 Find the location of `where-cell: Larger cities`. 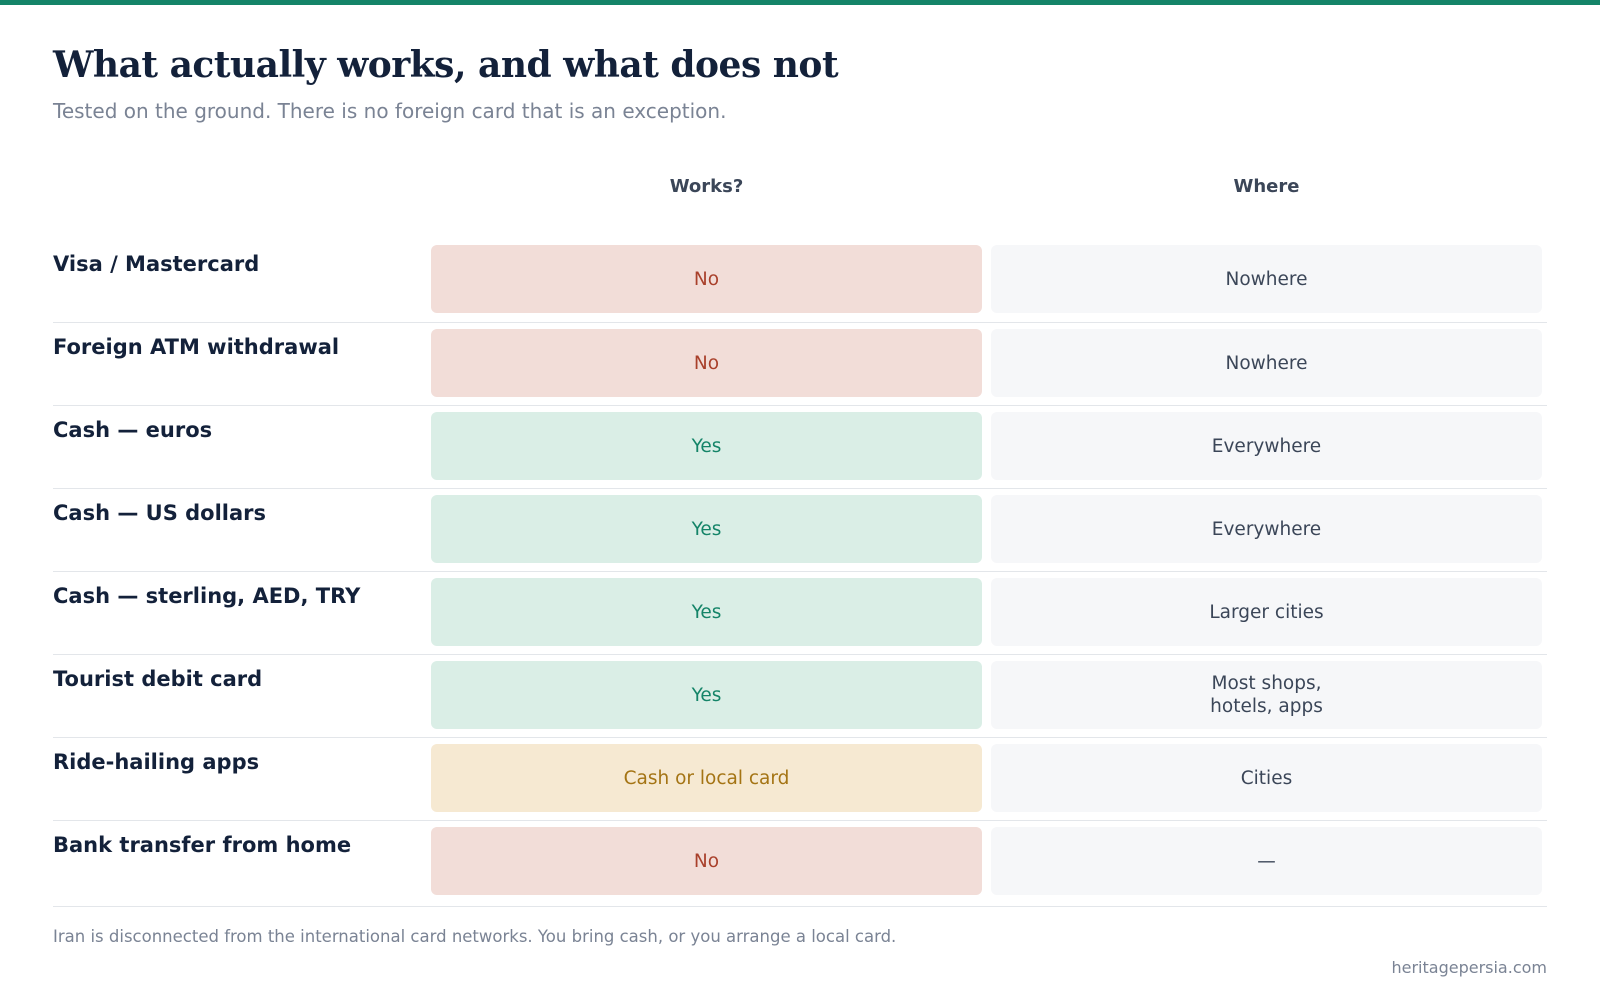

where-cell: Larger cities is located at coordinates (1266, 612).